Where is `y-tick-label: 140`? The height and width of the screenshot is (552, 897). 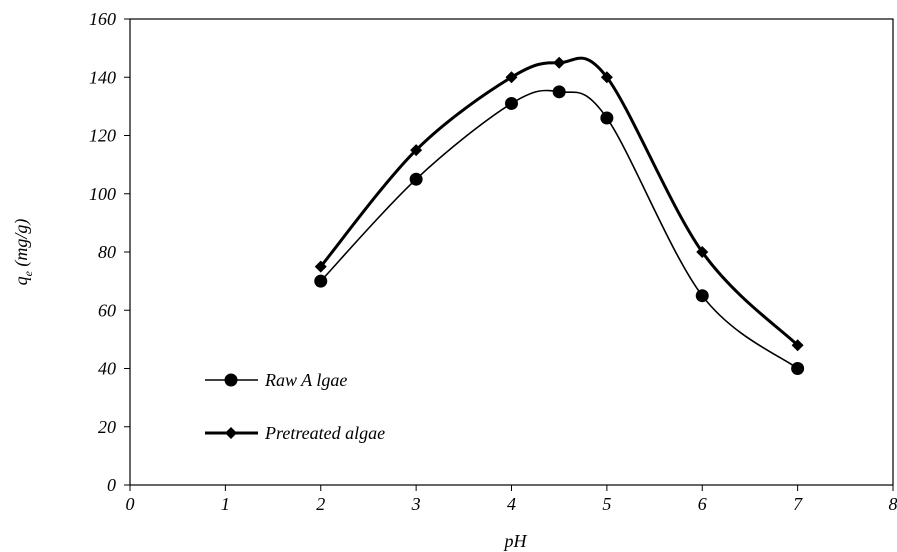 y-tick-label: 140 is located at coordinates (102, 77).